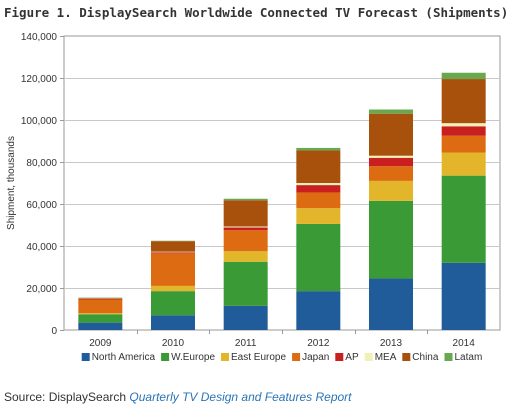  I want to click on legend-item-ap: AP, so click(347, 357).